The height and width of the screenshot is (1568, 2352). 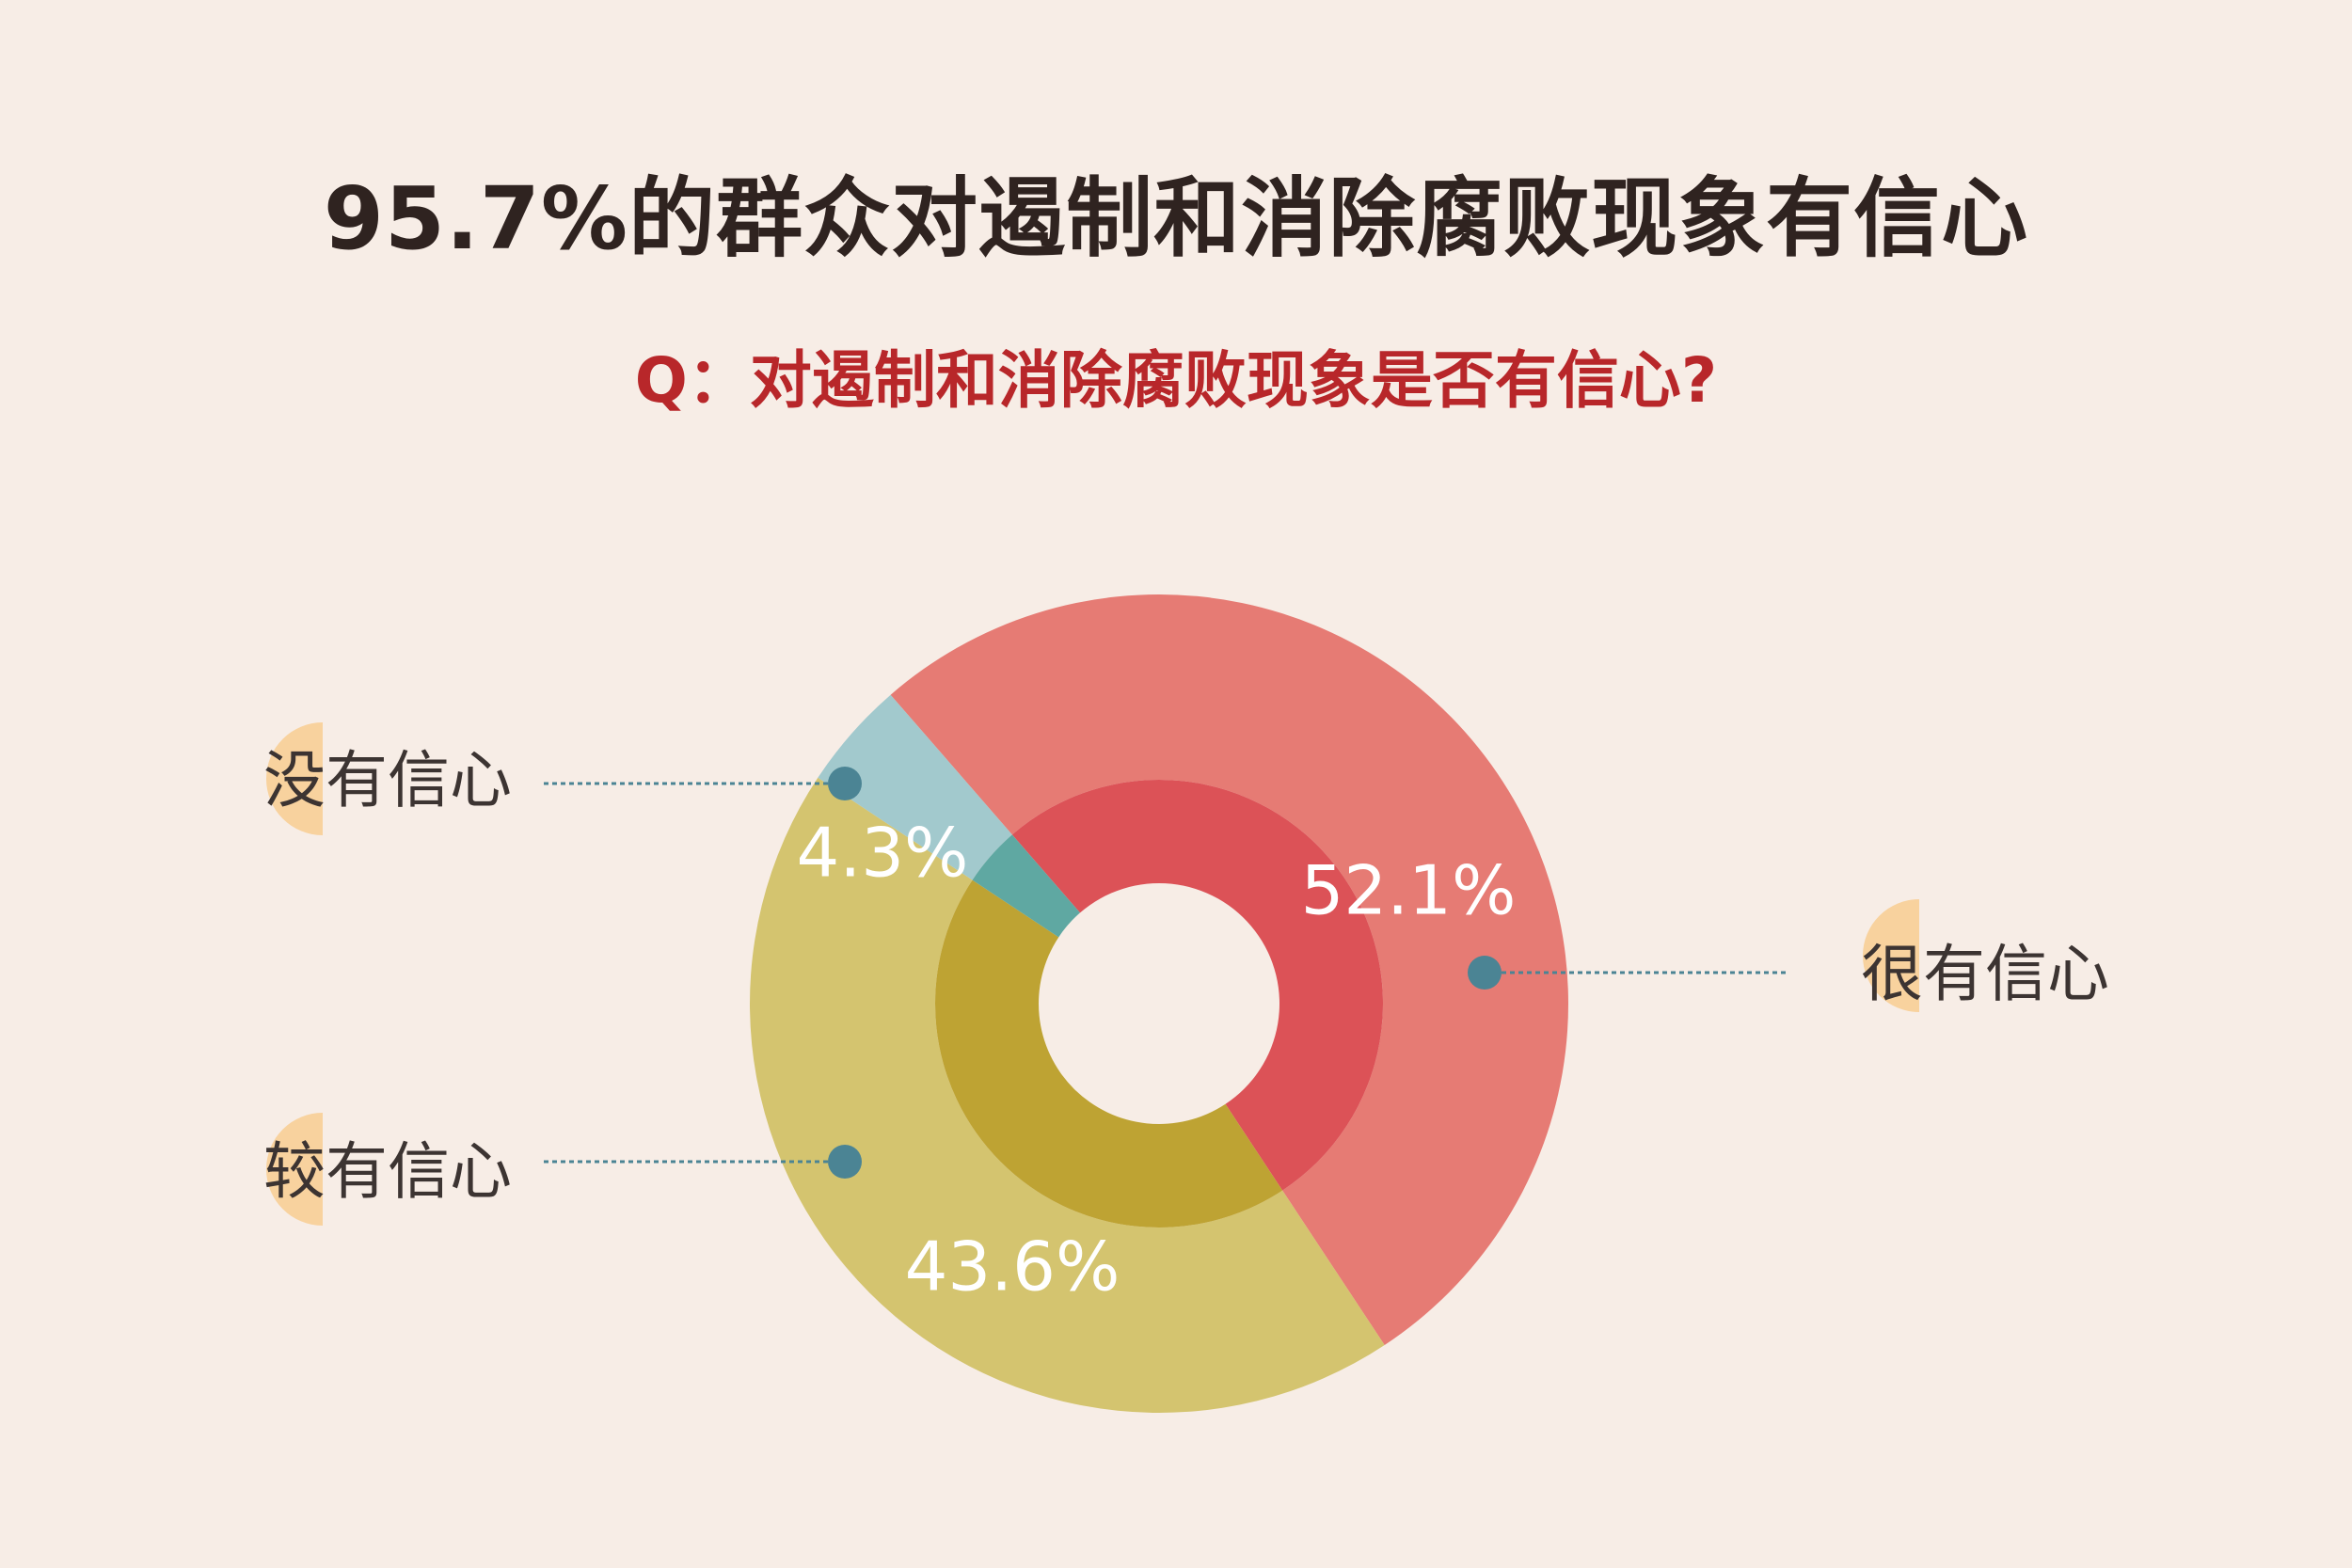 What do you see at coordinates (1012, 1267) in the screenshot?
I see `data-label-fairly: 43.6%` at bounding box center [1012, 1267].